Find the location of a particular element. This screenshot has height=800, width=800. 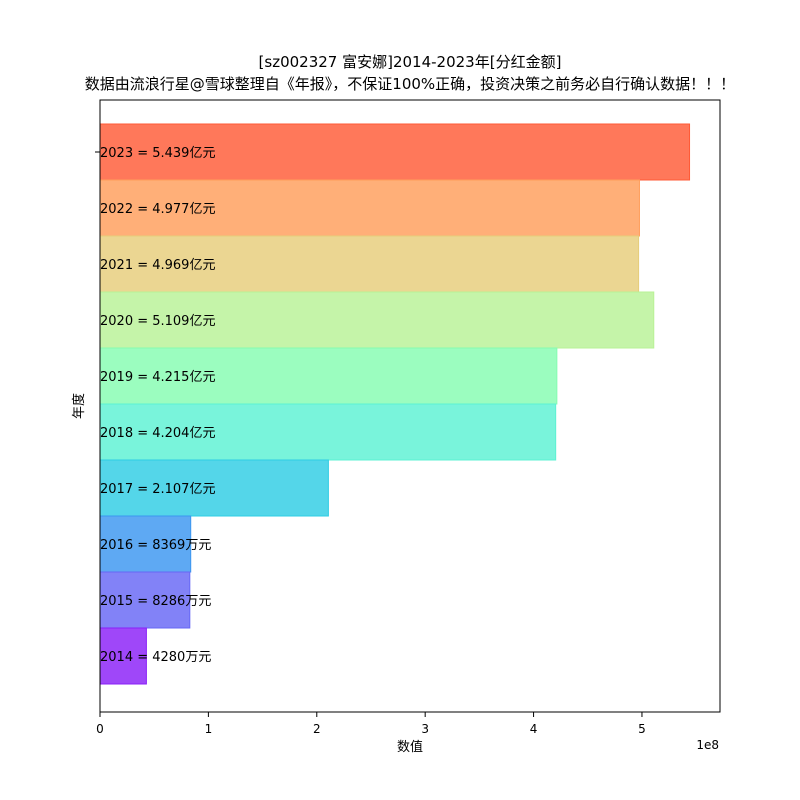

bar-2021 is located at coordinates (369, 264).